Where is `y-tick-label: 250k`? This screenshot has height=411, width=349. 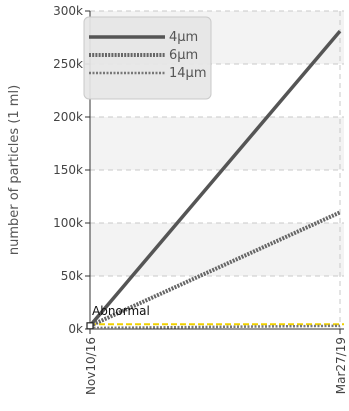
y-tick-label: 250k is located at coordinates (68, 64).